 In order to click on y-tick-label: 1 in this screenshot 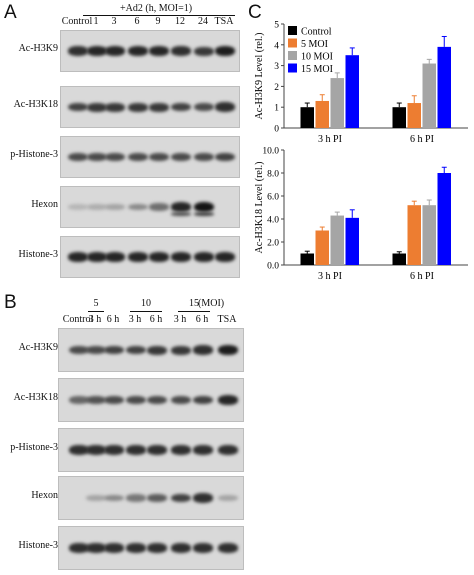, I will do `click(276, 109)`.